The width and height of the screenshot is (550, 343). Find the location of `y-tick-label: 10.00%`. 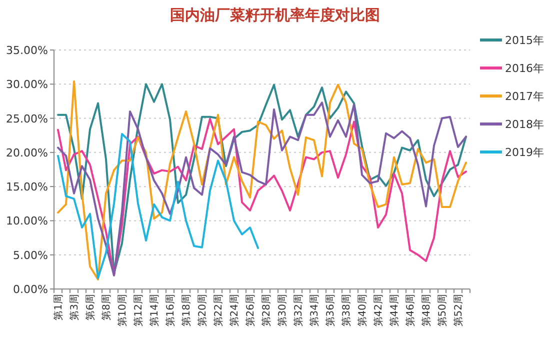

y-tick-label: 10.00% is located at coordinates (27, 221).